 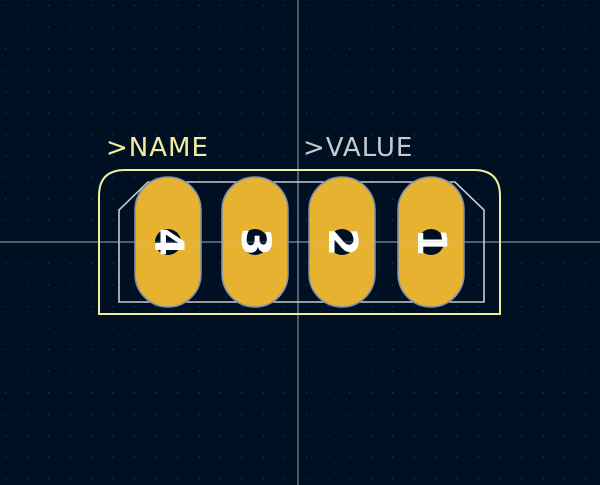 I want to click on pad-2: 2, so click(x=342, y=242).